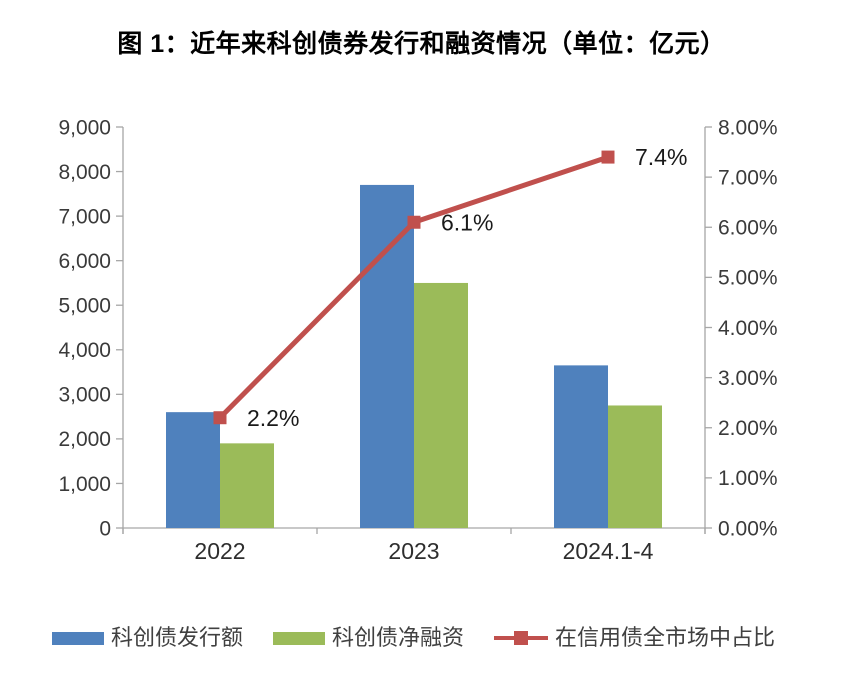  I want to click on bar-net-financing-2023, so click(441, 405).